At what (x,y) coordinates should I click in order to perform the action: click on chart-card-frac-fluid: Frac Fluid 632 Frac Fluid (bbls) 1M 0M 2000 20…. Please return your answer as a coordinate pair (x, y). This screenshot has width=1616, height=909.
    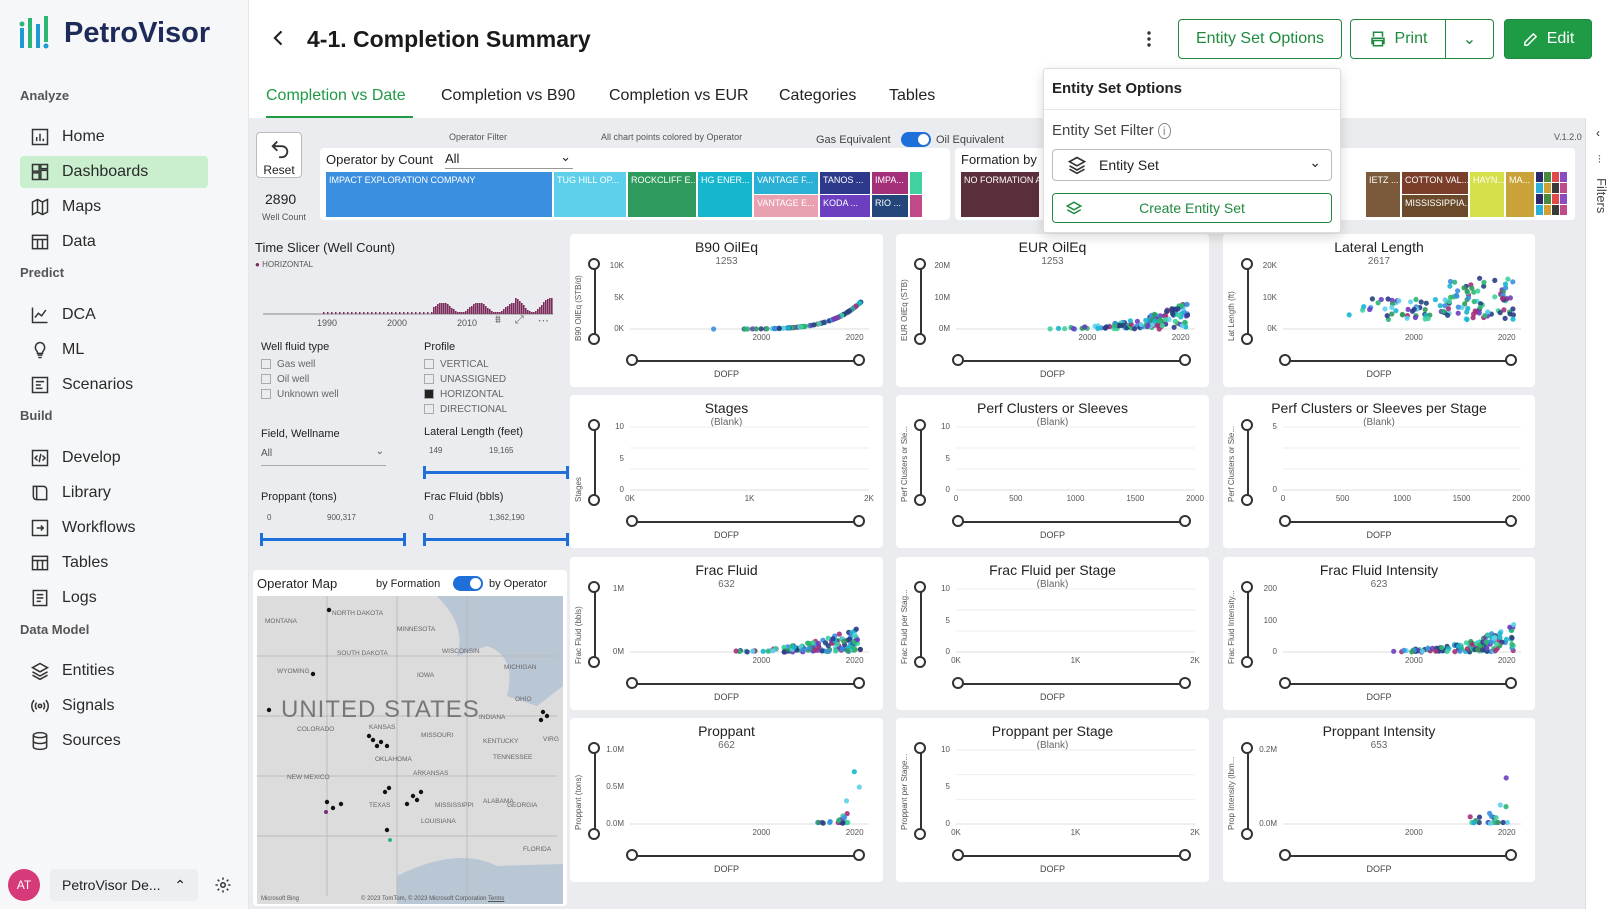
    Looking at the image, I should click on (726, 633).